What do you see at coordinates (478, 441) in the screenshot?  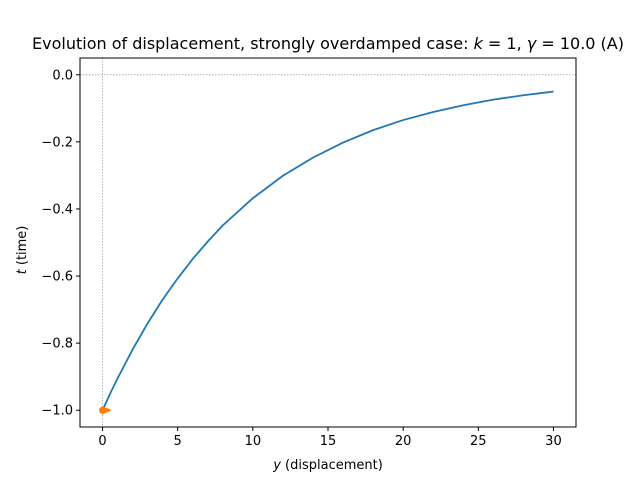 I see `x-tick-label: 25` at bounding box center [478, 441].